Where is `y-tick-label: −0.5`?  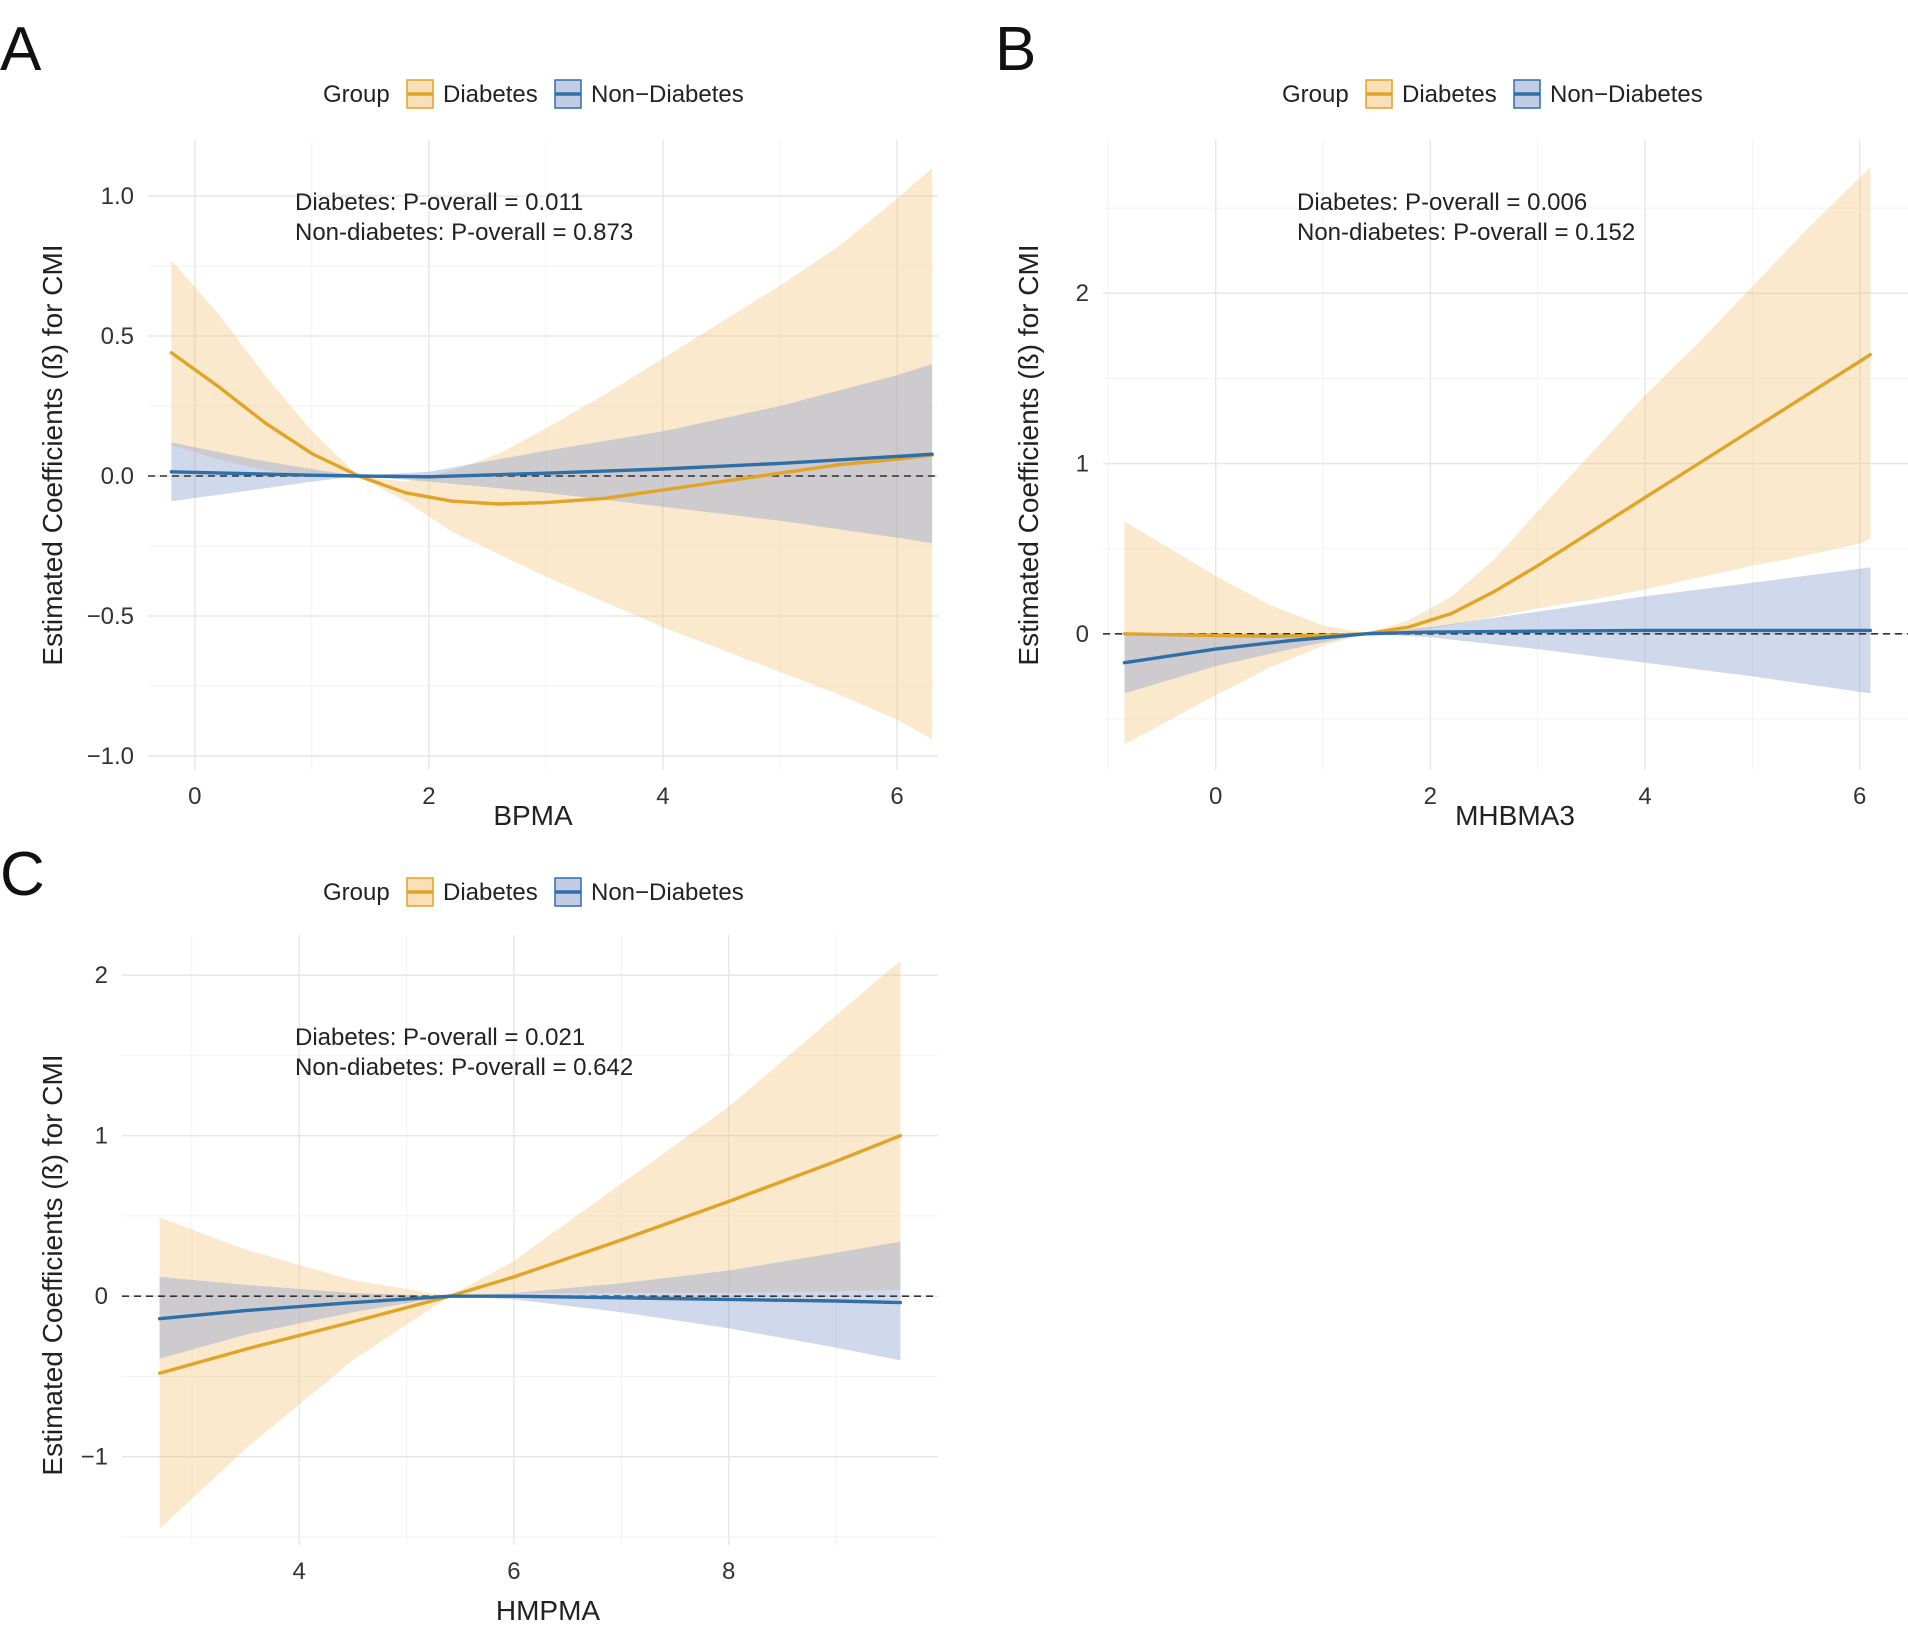
y-tick-label: −0.5 is located at coordinates (110, 616).